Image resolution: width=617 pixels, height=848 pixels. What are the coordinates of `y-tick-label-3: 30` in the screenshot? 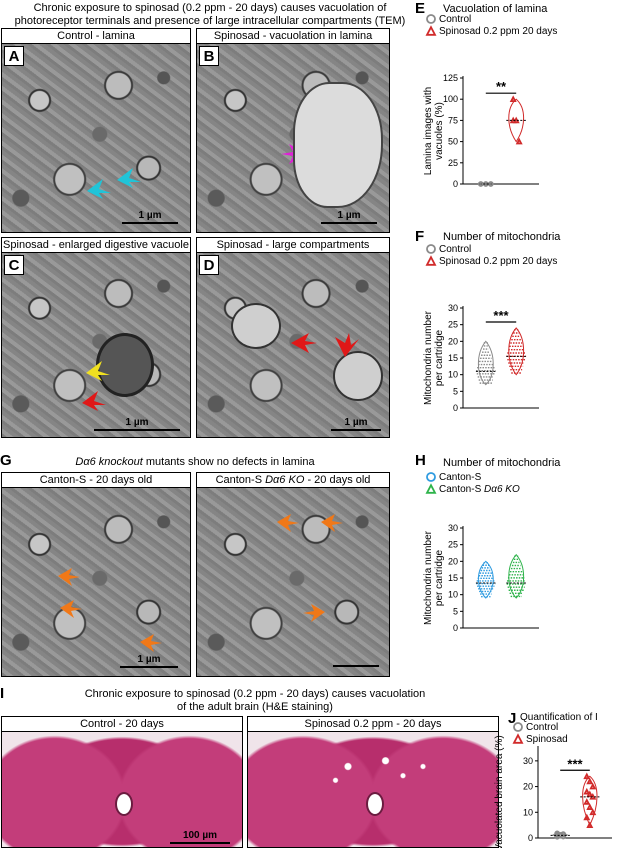 It's located at (528, 761).